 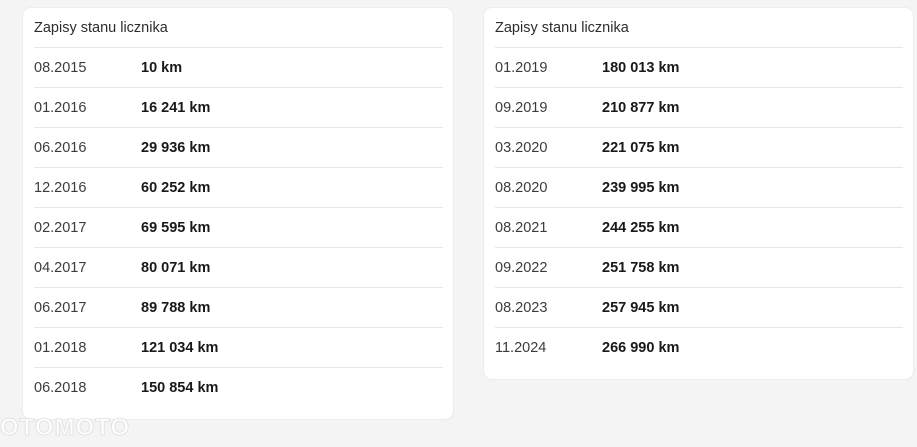 What do you see at coordinates (641, 228) in the screenshot?
I see `record-mileage: 244 255 km` at bounding box center [641, 228].